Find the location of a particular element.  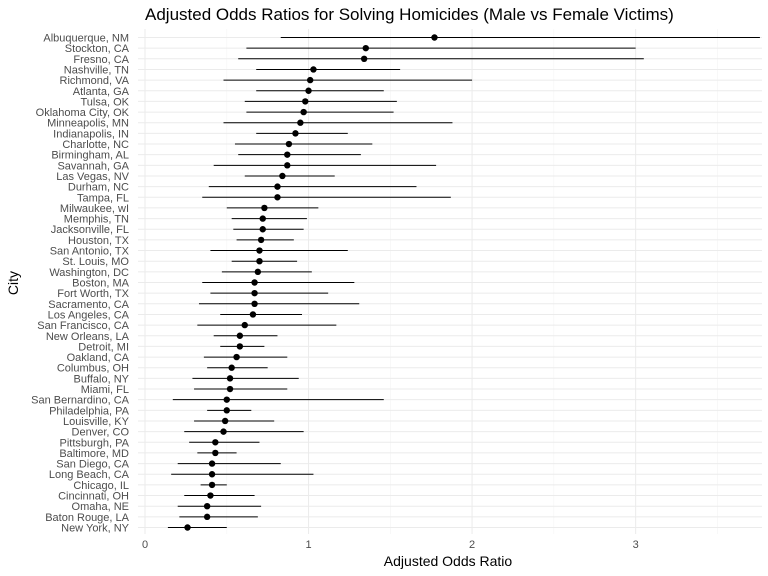

x-tick-label: 2 is located at coordinates (472, 545).